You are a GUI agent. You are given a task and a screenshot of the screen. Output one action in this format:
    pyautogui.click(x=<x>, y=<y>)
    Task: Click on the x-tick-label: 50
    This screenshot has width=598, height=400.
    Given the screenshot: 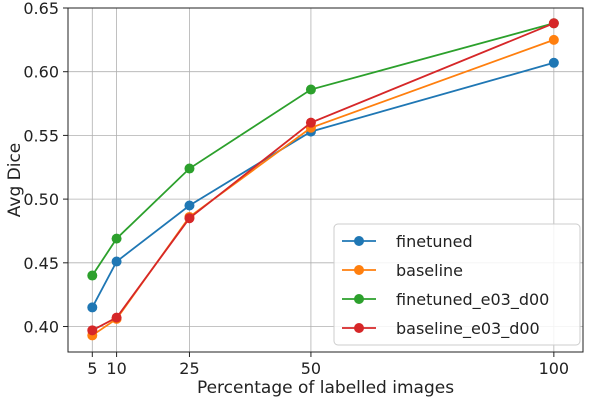 What is the action you would take?
    pyautogui.click(x=311, y=368)
    